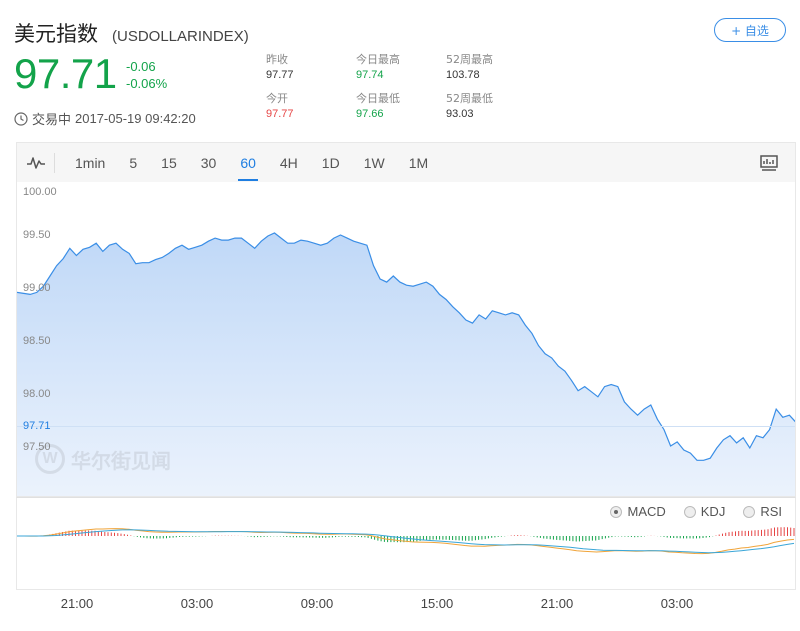 This screenshot has width=800, height=631. Describe the element at coordinates (52, 120) in the screenshot. I see `status-text: 交易中` at that location.